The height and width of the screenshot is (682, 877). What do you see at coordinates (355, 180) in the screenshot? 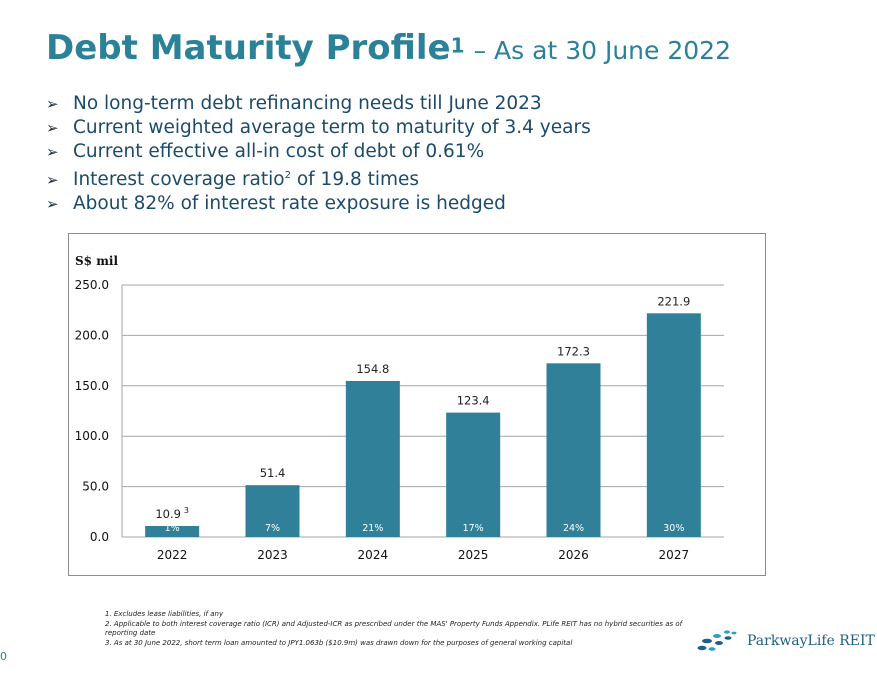
I see `bullet-text-continued: of 19.8 times` at bounding box center [355, 180].